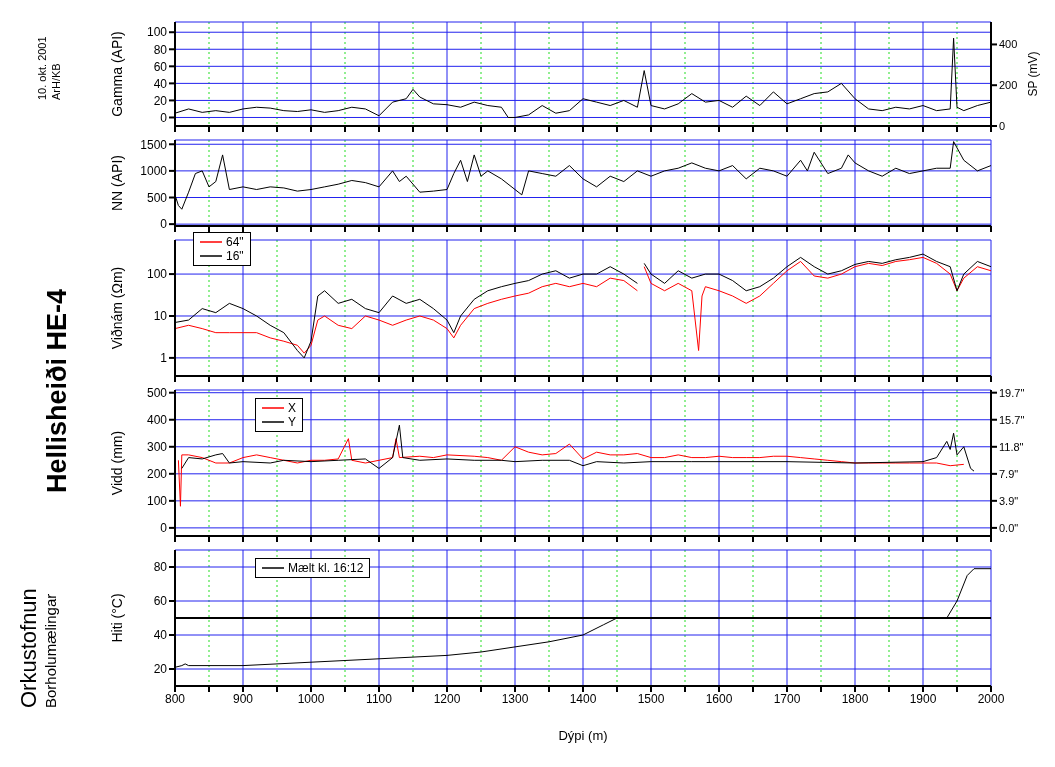  I want to click on text: Hellisheiði HE-4, so click(57, 390).